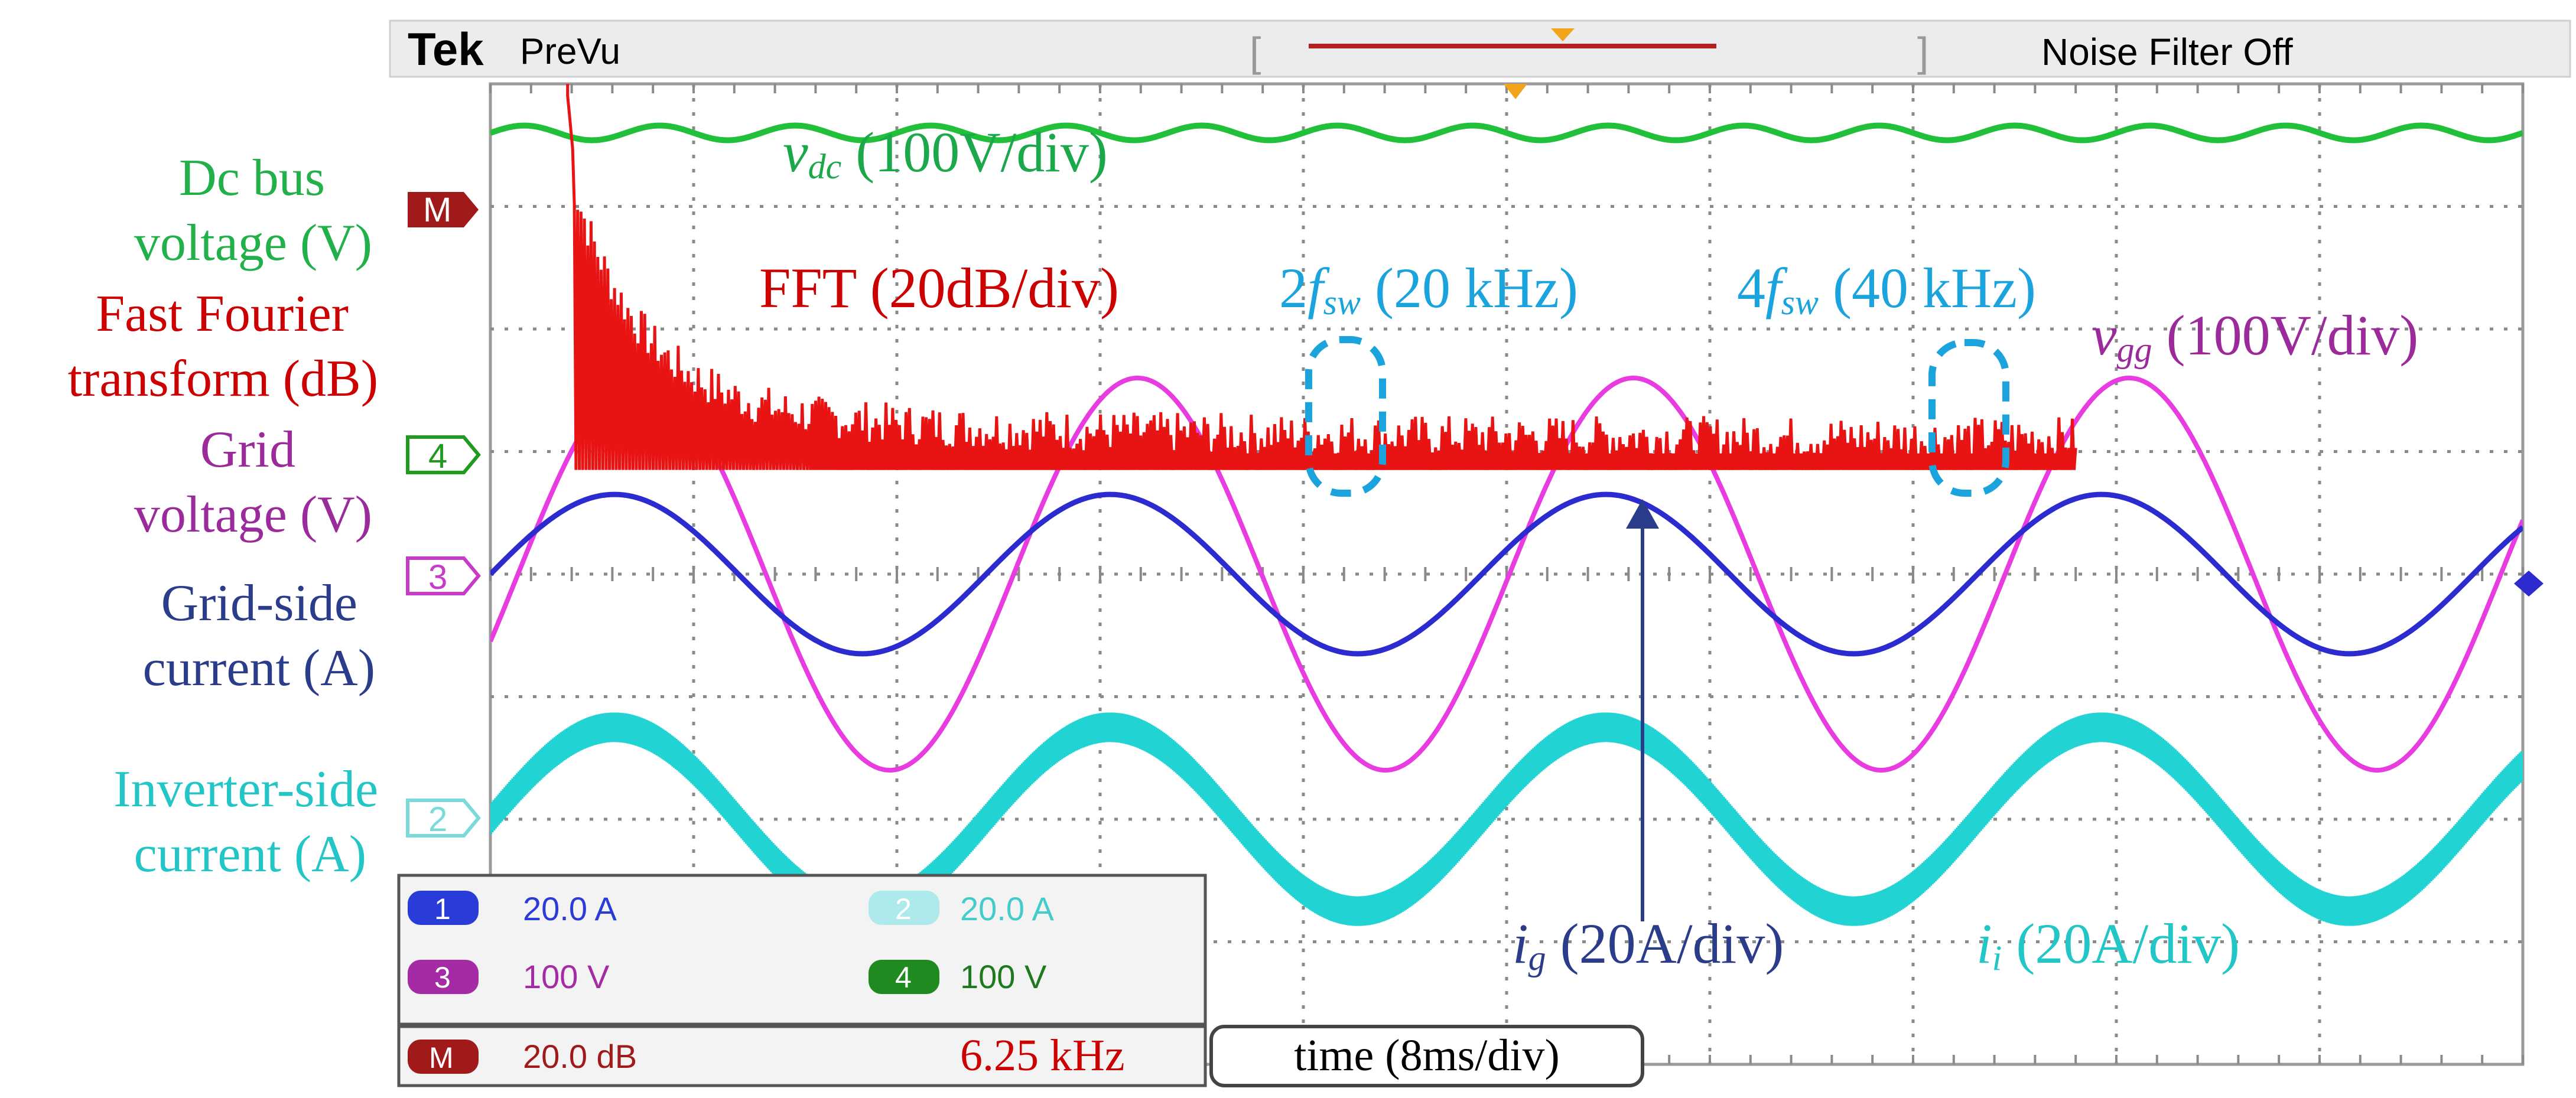 This screenshot has height=1098, width=2576. I want to click on ch2-scale-value: 20.0 A, so click(1007, 908).